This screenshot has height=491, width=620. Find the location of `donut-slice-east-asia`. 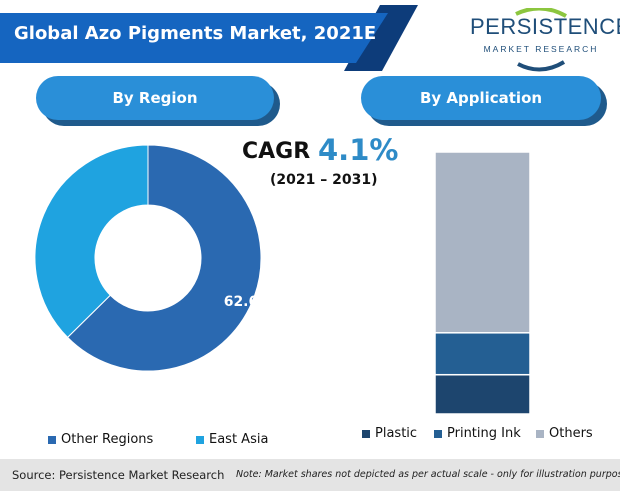

donut-slice-east-asia is located at coordinates (91, 241).